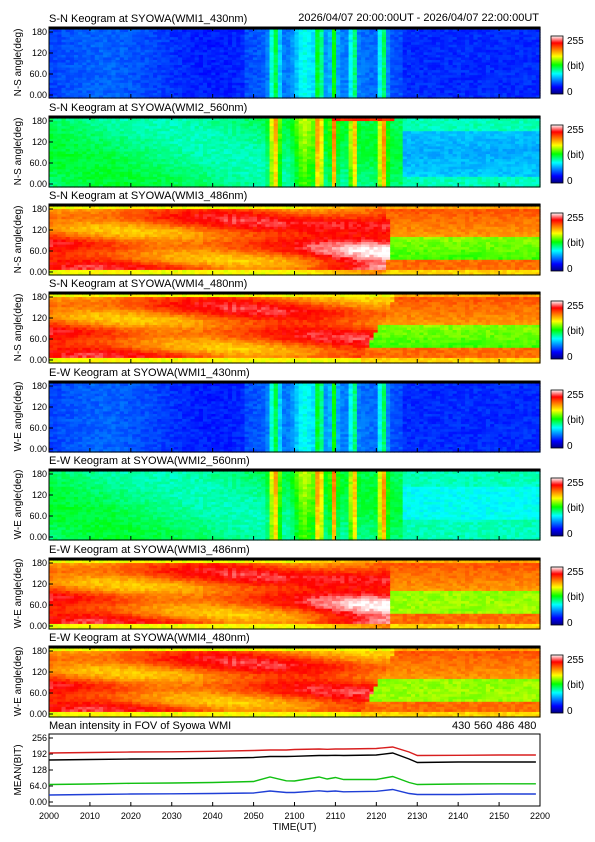 This screenshot has width=595, height=842. Describe the element at coordinates (148, 19) in the screenshot. I see `panel-title: S-N Keogram at SYOWA(WMI1_430nm)` at that location.